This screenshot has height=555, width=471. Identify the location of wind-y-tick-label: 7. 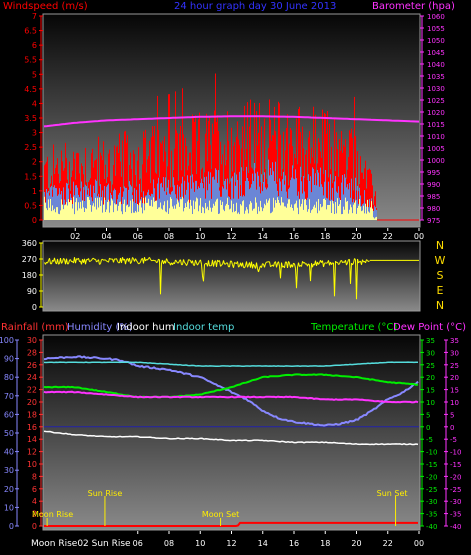
(34, 16).